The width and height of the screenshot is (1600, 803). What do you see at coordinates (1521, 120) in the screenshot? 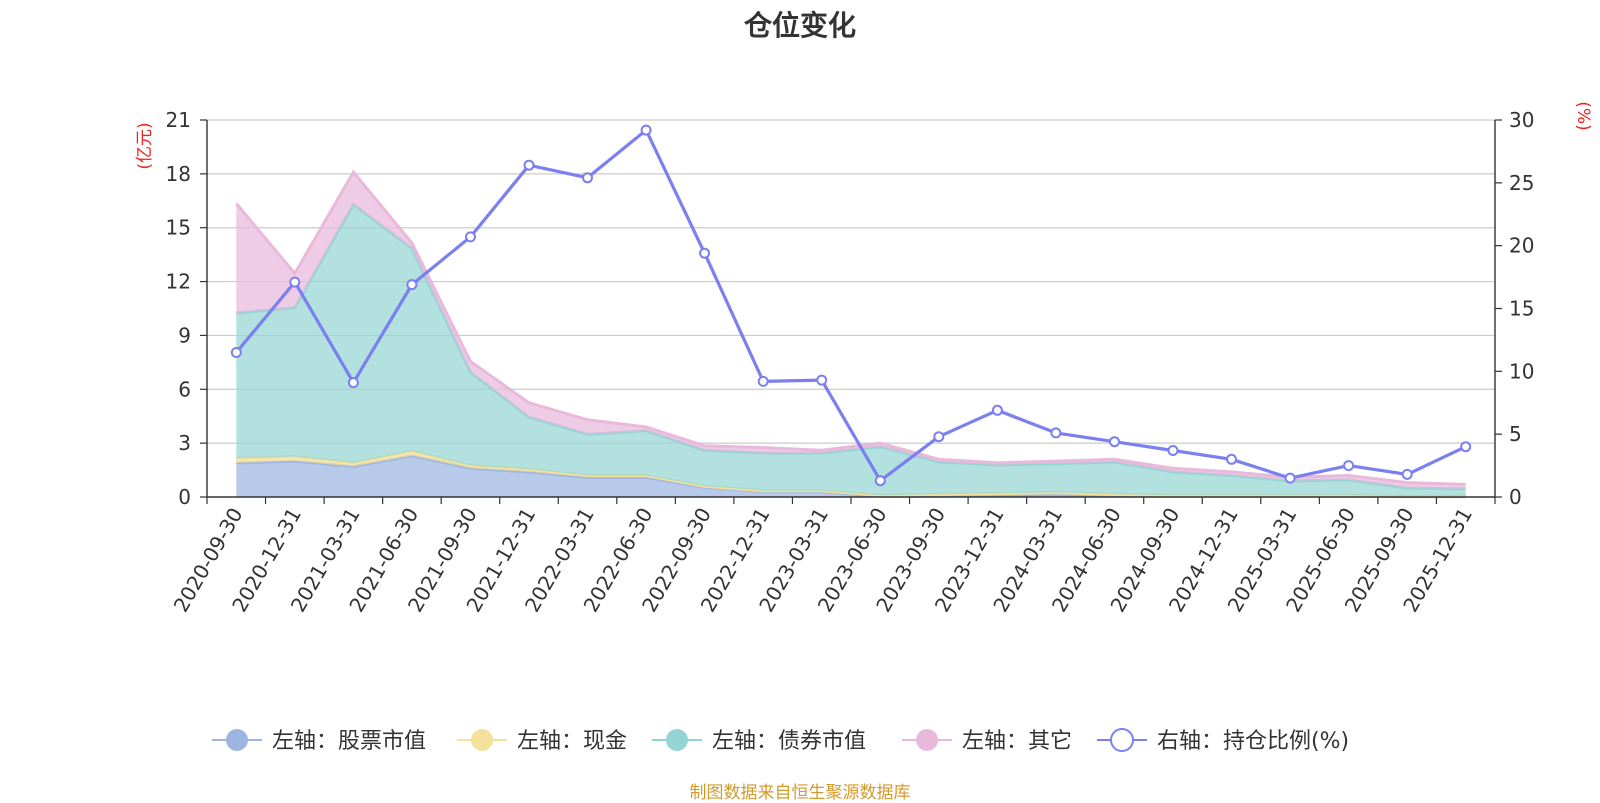
I see `right-axis-tick-label: 30` at bounding box center [1521, 120].